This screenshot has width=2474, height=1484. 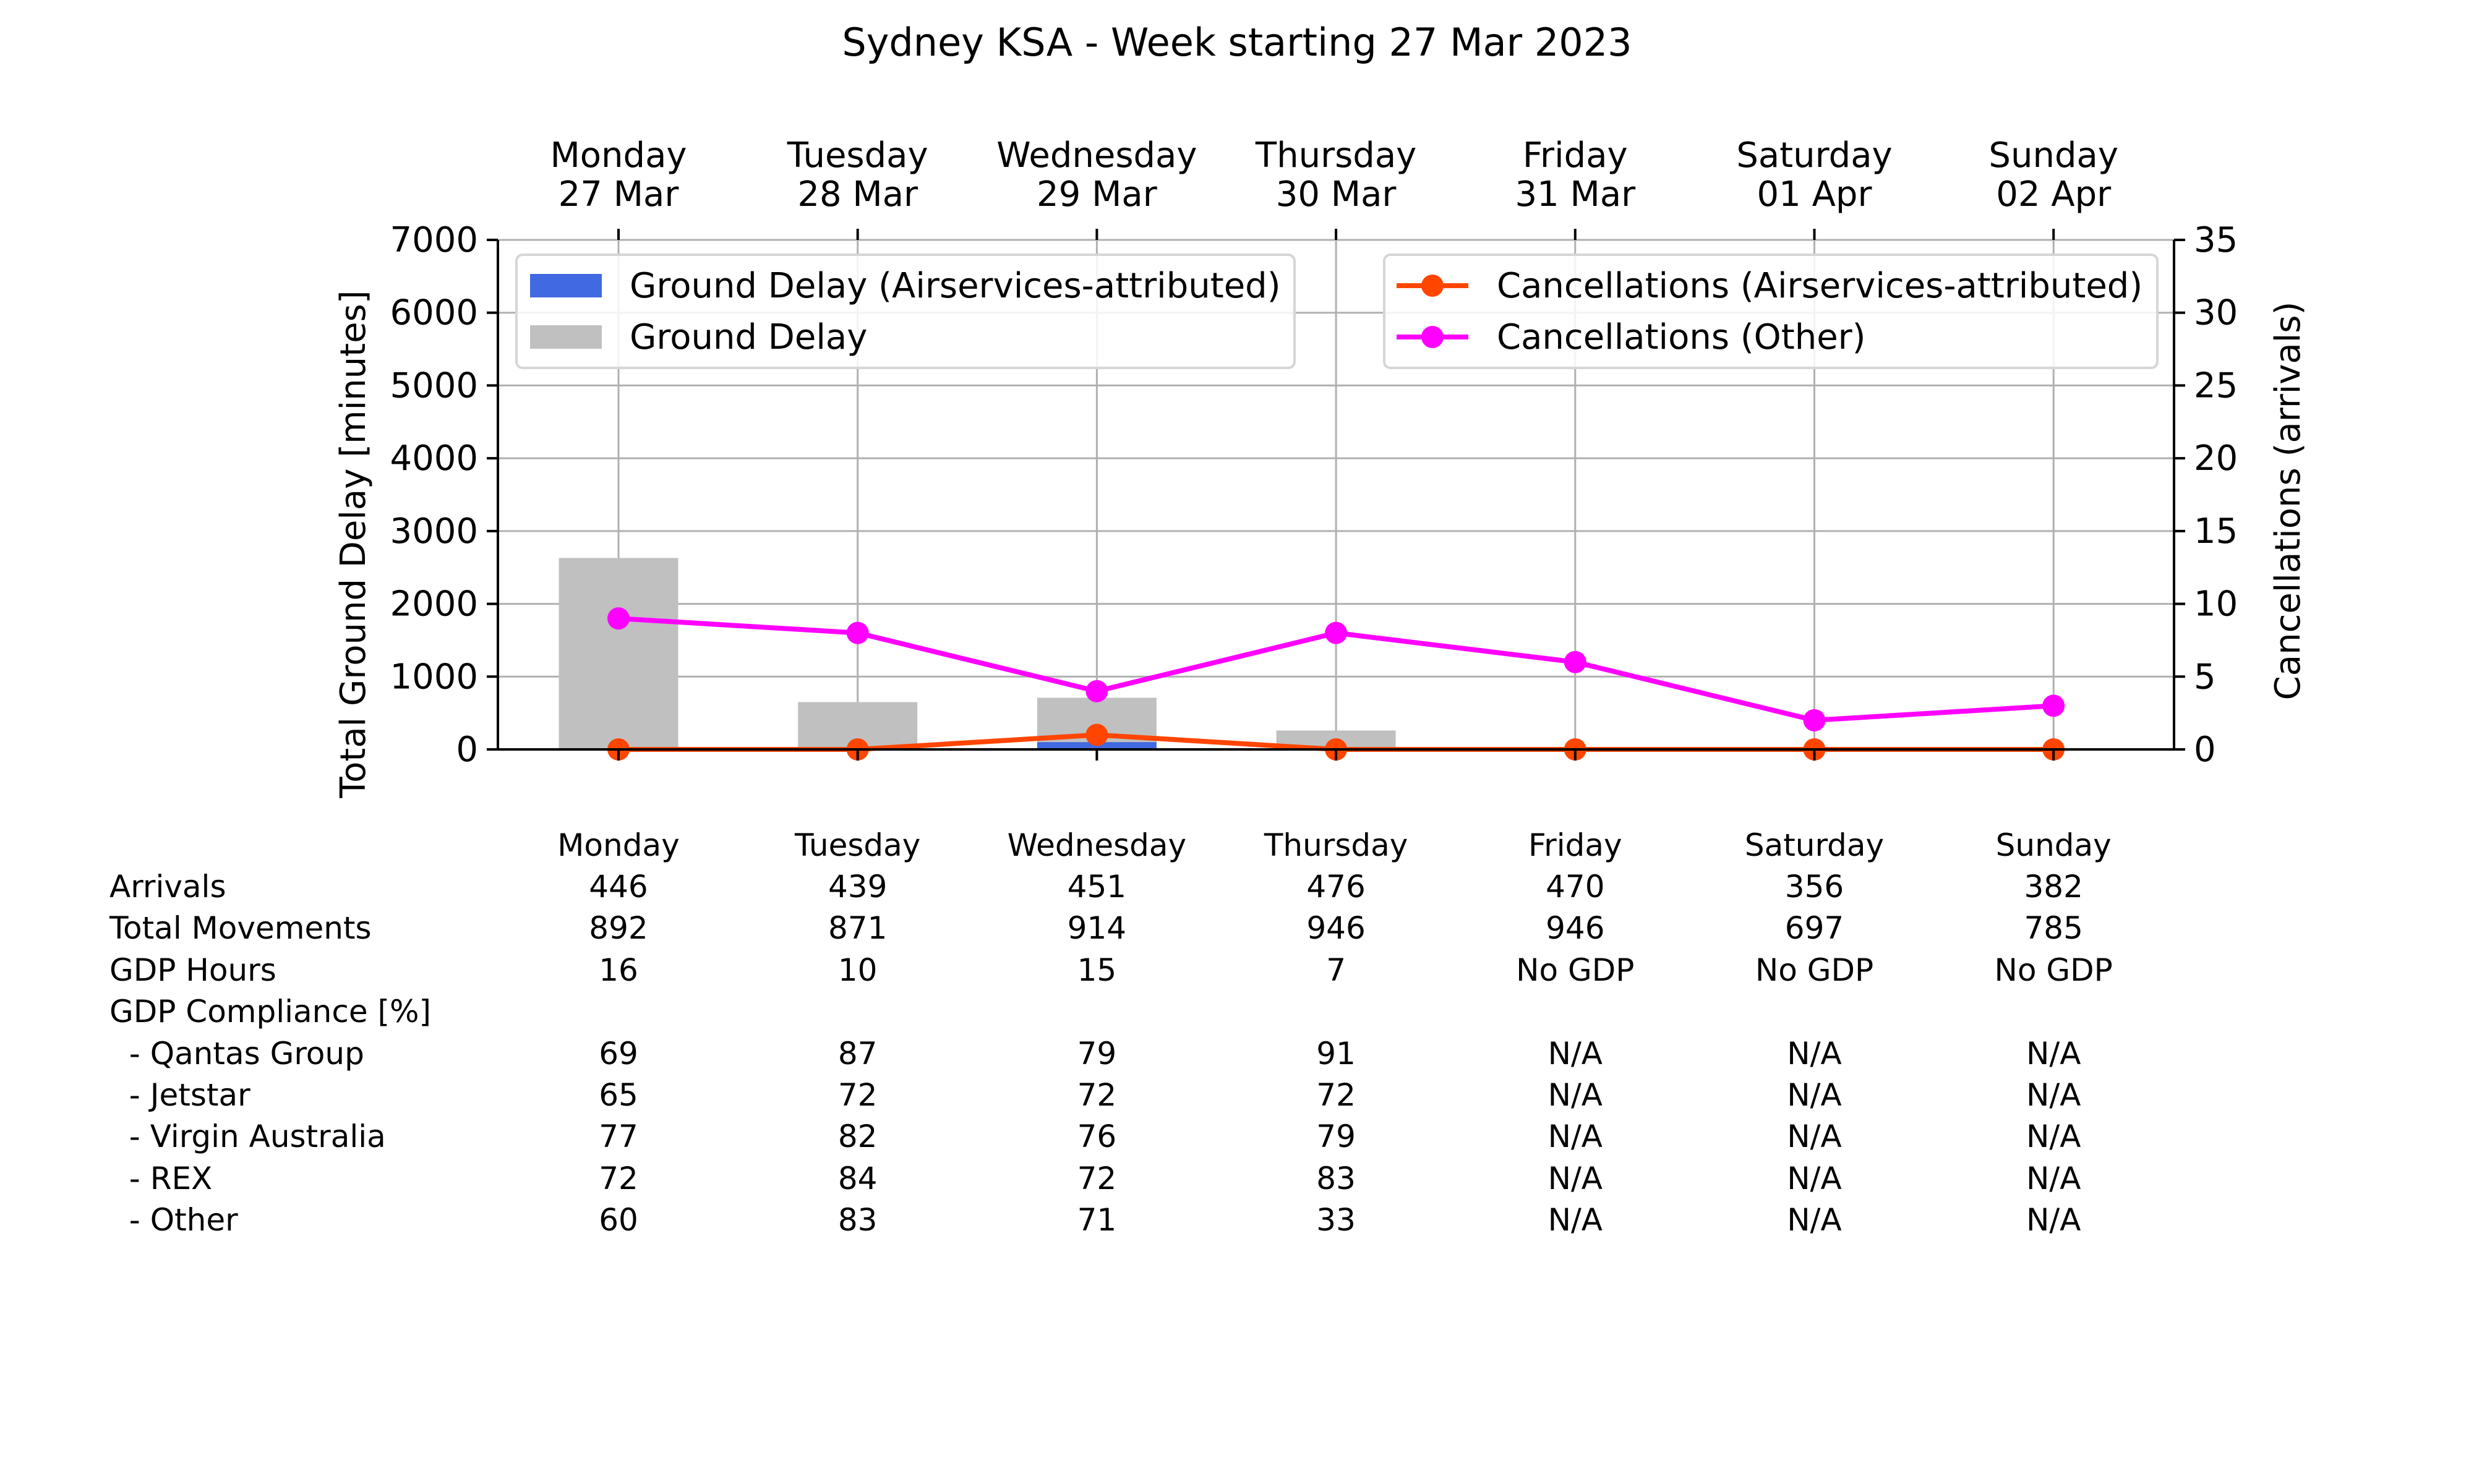 I want to click on x-tick-day-0: Monday, so click(x=618, y=155).